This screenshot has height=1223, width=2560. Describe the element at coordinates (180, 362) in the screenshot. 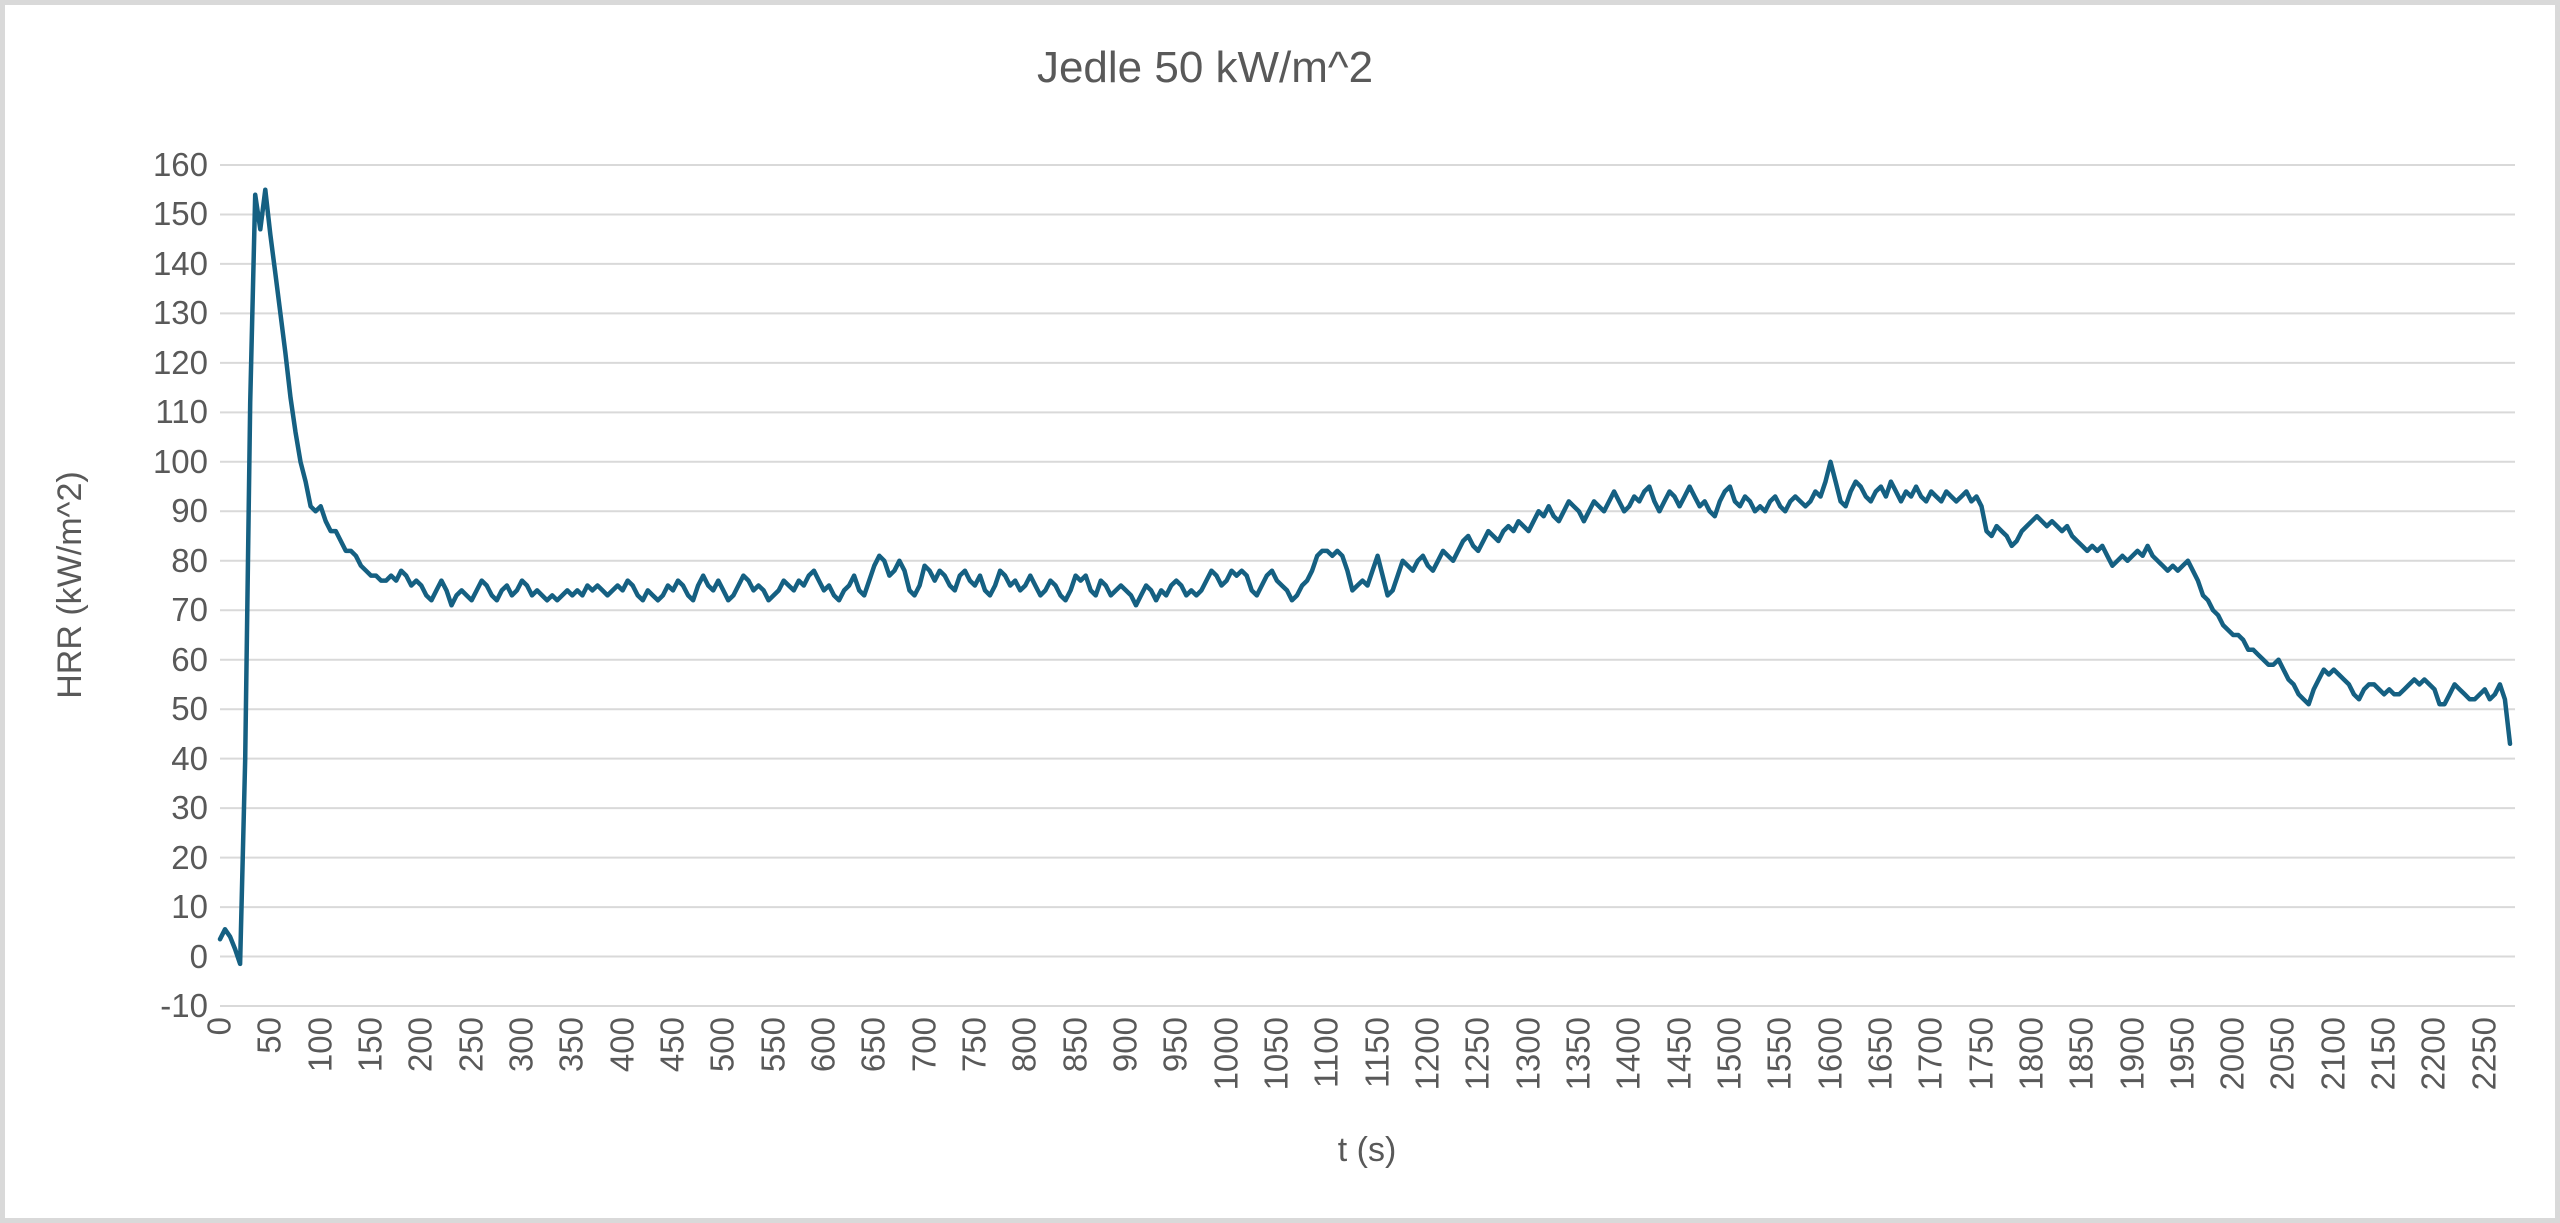

I see `y-tick-label: 120` at that location.